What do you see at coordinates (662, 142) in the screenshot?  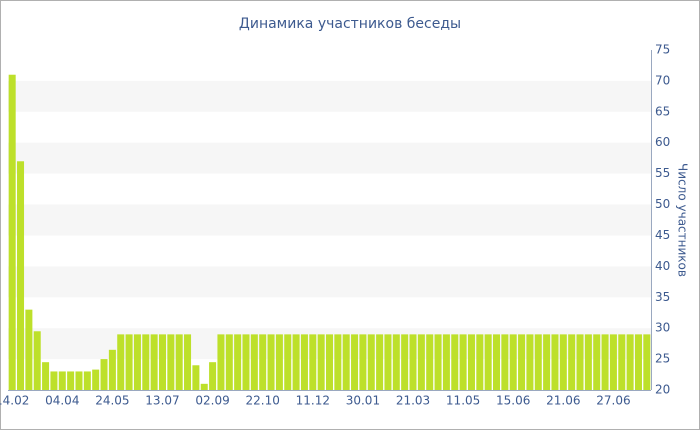 I see `y-tick-label: 60` at bounding box center [662, 142].